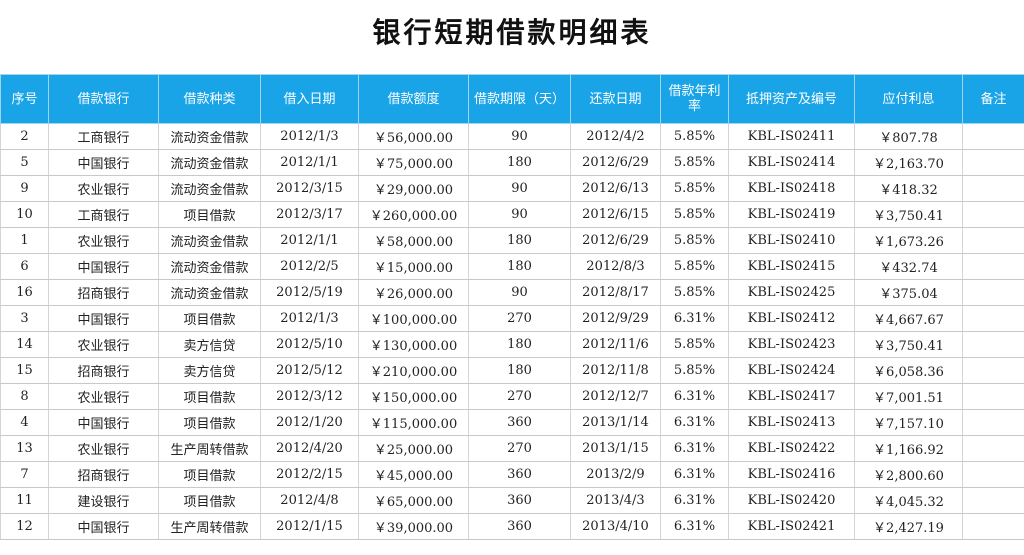 Image resolution: width=1024 pixels, height=555 pixels. I want to click on cell-col-index: 13, so click(24, 448).